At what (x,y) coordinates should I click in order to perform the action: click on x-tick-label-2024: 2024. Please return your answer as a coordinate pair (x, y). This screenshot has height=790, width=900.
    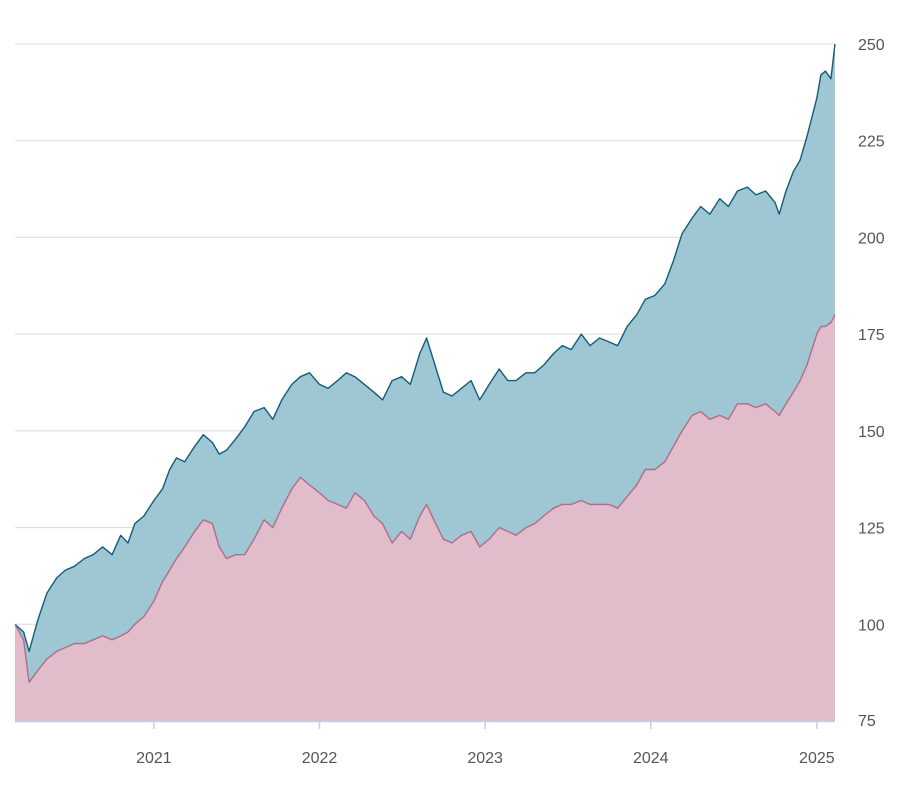
    Looking at the image, I should click on (651, 758).